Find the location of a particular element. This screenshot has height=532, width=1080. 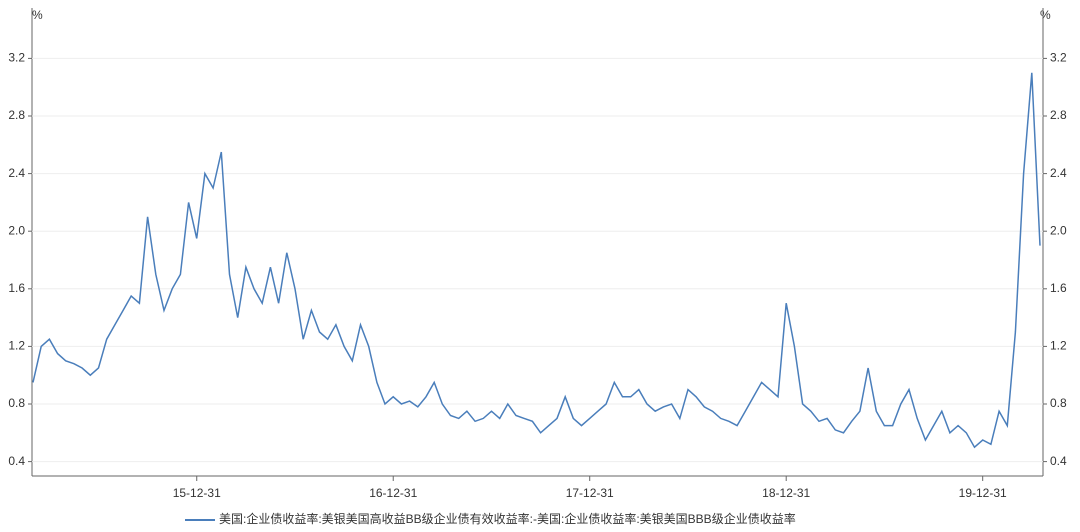

y2-tick-label: 3.2 is located at coordinates (1058, 58).